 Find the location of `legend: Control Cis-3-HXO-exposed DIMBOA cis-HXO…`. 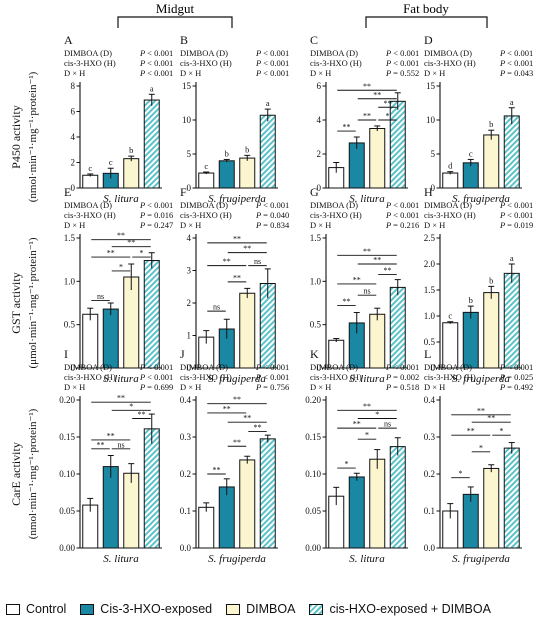

legend: Control Cis-3-HXO-exposed DIMBOA cis-HXO… is located at coordinates (276, 609).